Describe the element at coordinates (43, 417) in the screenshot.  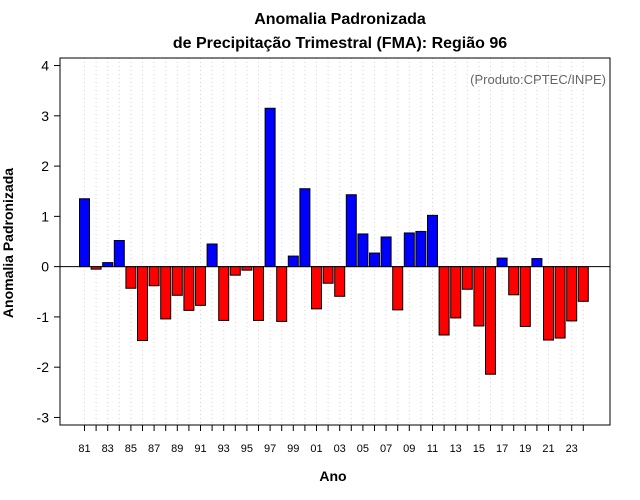
I see `y-tick-label: -3` at that location.